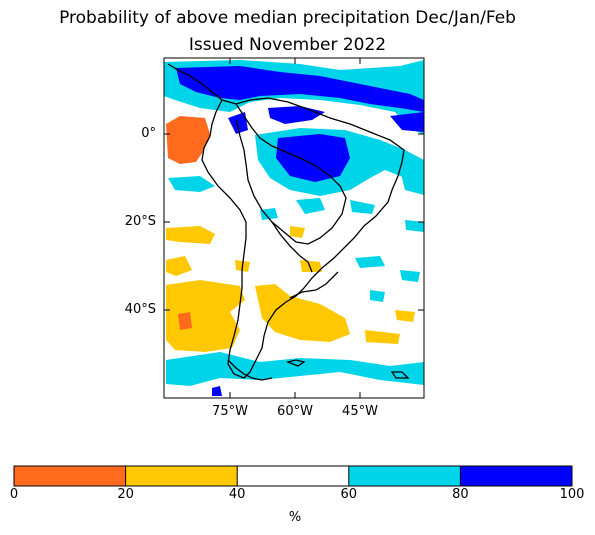 The width and height of the screenshot is (595, 535). Describe the element at coordinates (360, 411) in the screenshot. I see `lon-label-45w: 45°W` at that location.